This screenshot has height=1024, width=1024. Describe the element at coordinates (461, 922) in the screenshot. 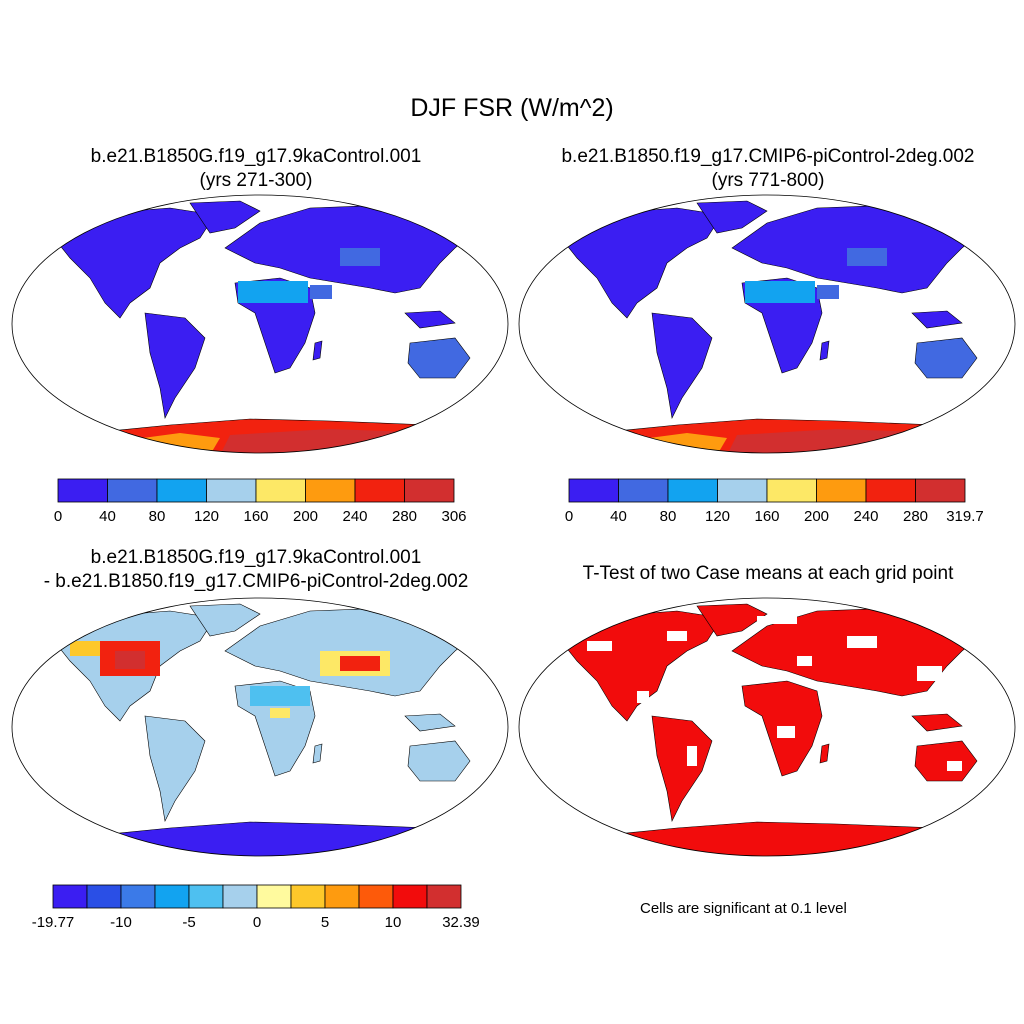

I see `colorbar-tick-label: 32.39` at that location.